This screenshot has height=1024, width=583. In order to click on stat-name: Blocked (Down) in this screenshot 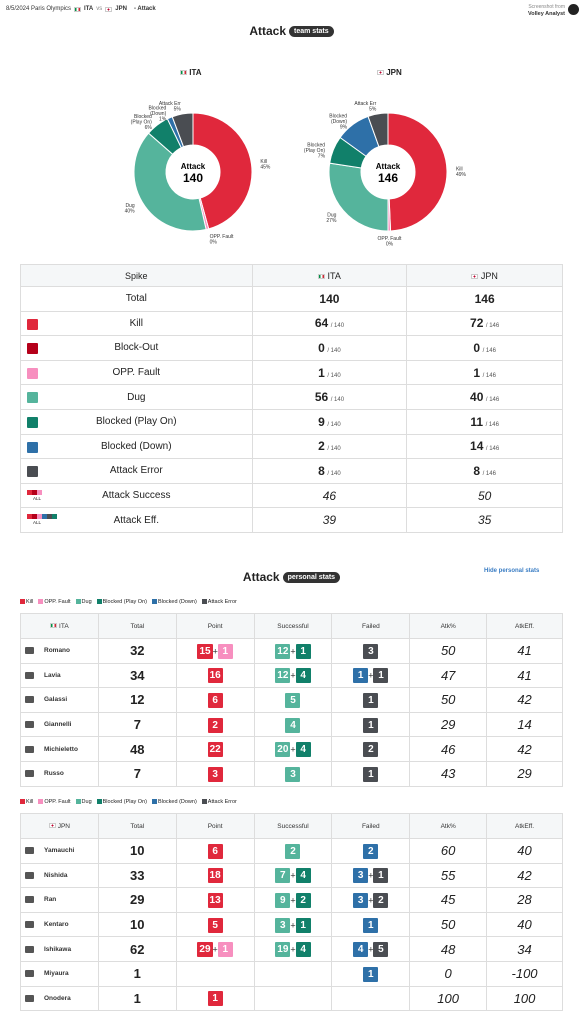, I will do `click(136, 446)`.